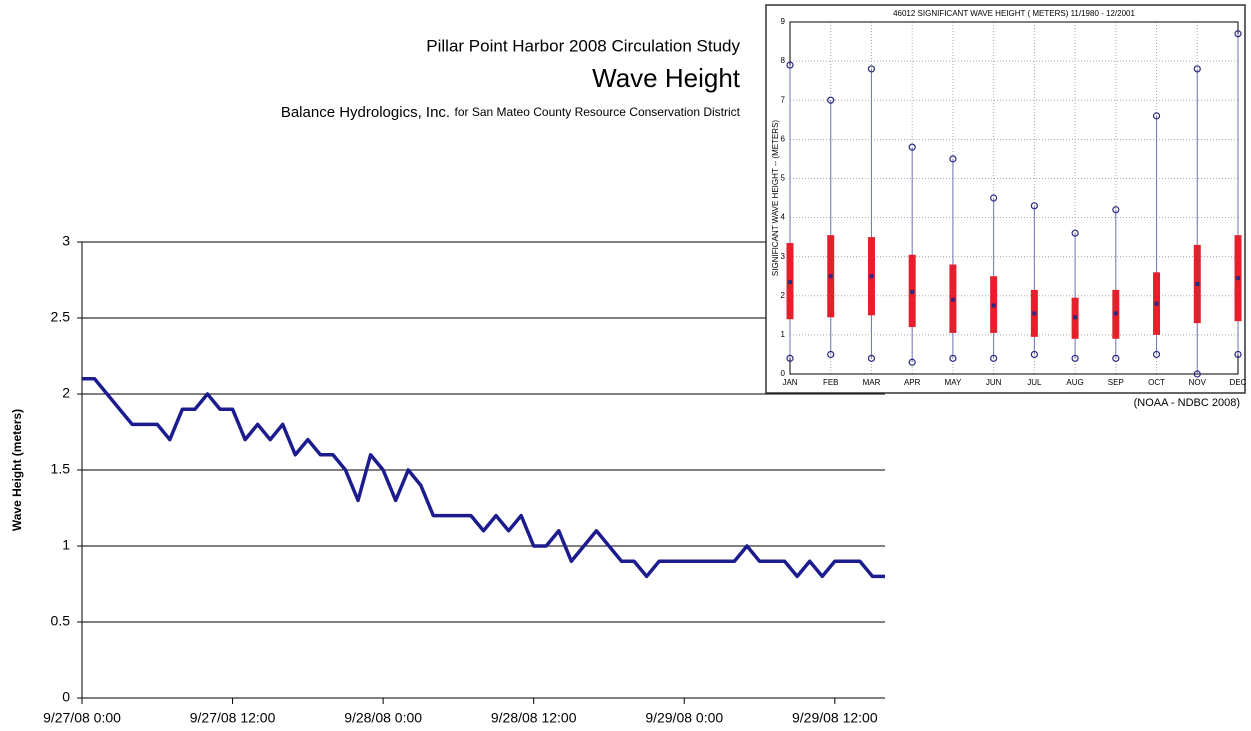 The height and width of the screenshot is (731, 1251). I want to click on inset-y-label: SIGNIFICANT WAVE HEIGHT -- (METERS), so click(775, 198).